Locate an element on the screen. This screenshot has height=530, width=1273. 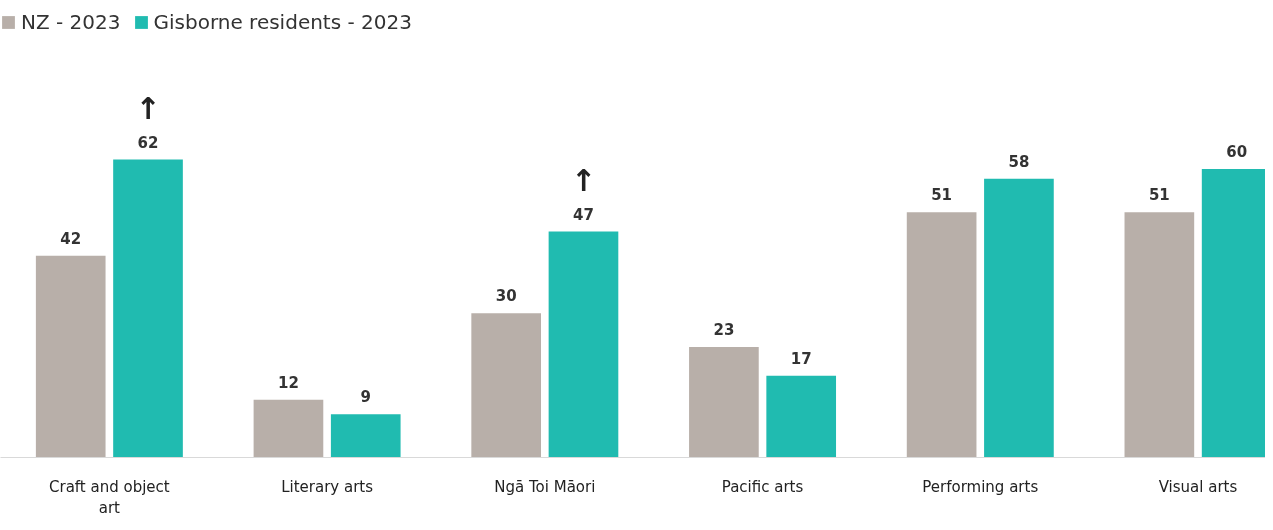
x-tick-label: Visual arts is located at coordinates (1198, 486).